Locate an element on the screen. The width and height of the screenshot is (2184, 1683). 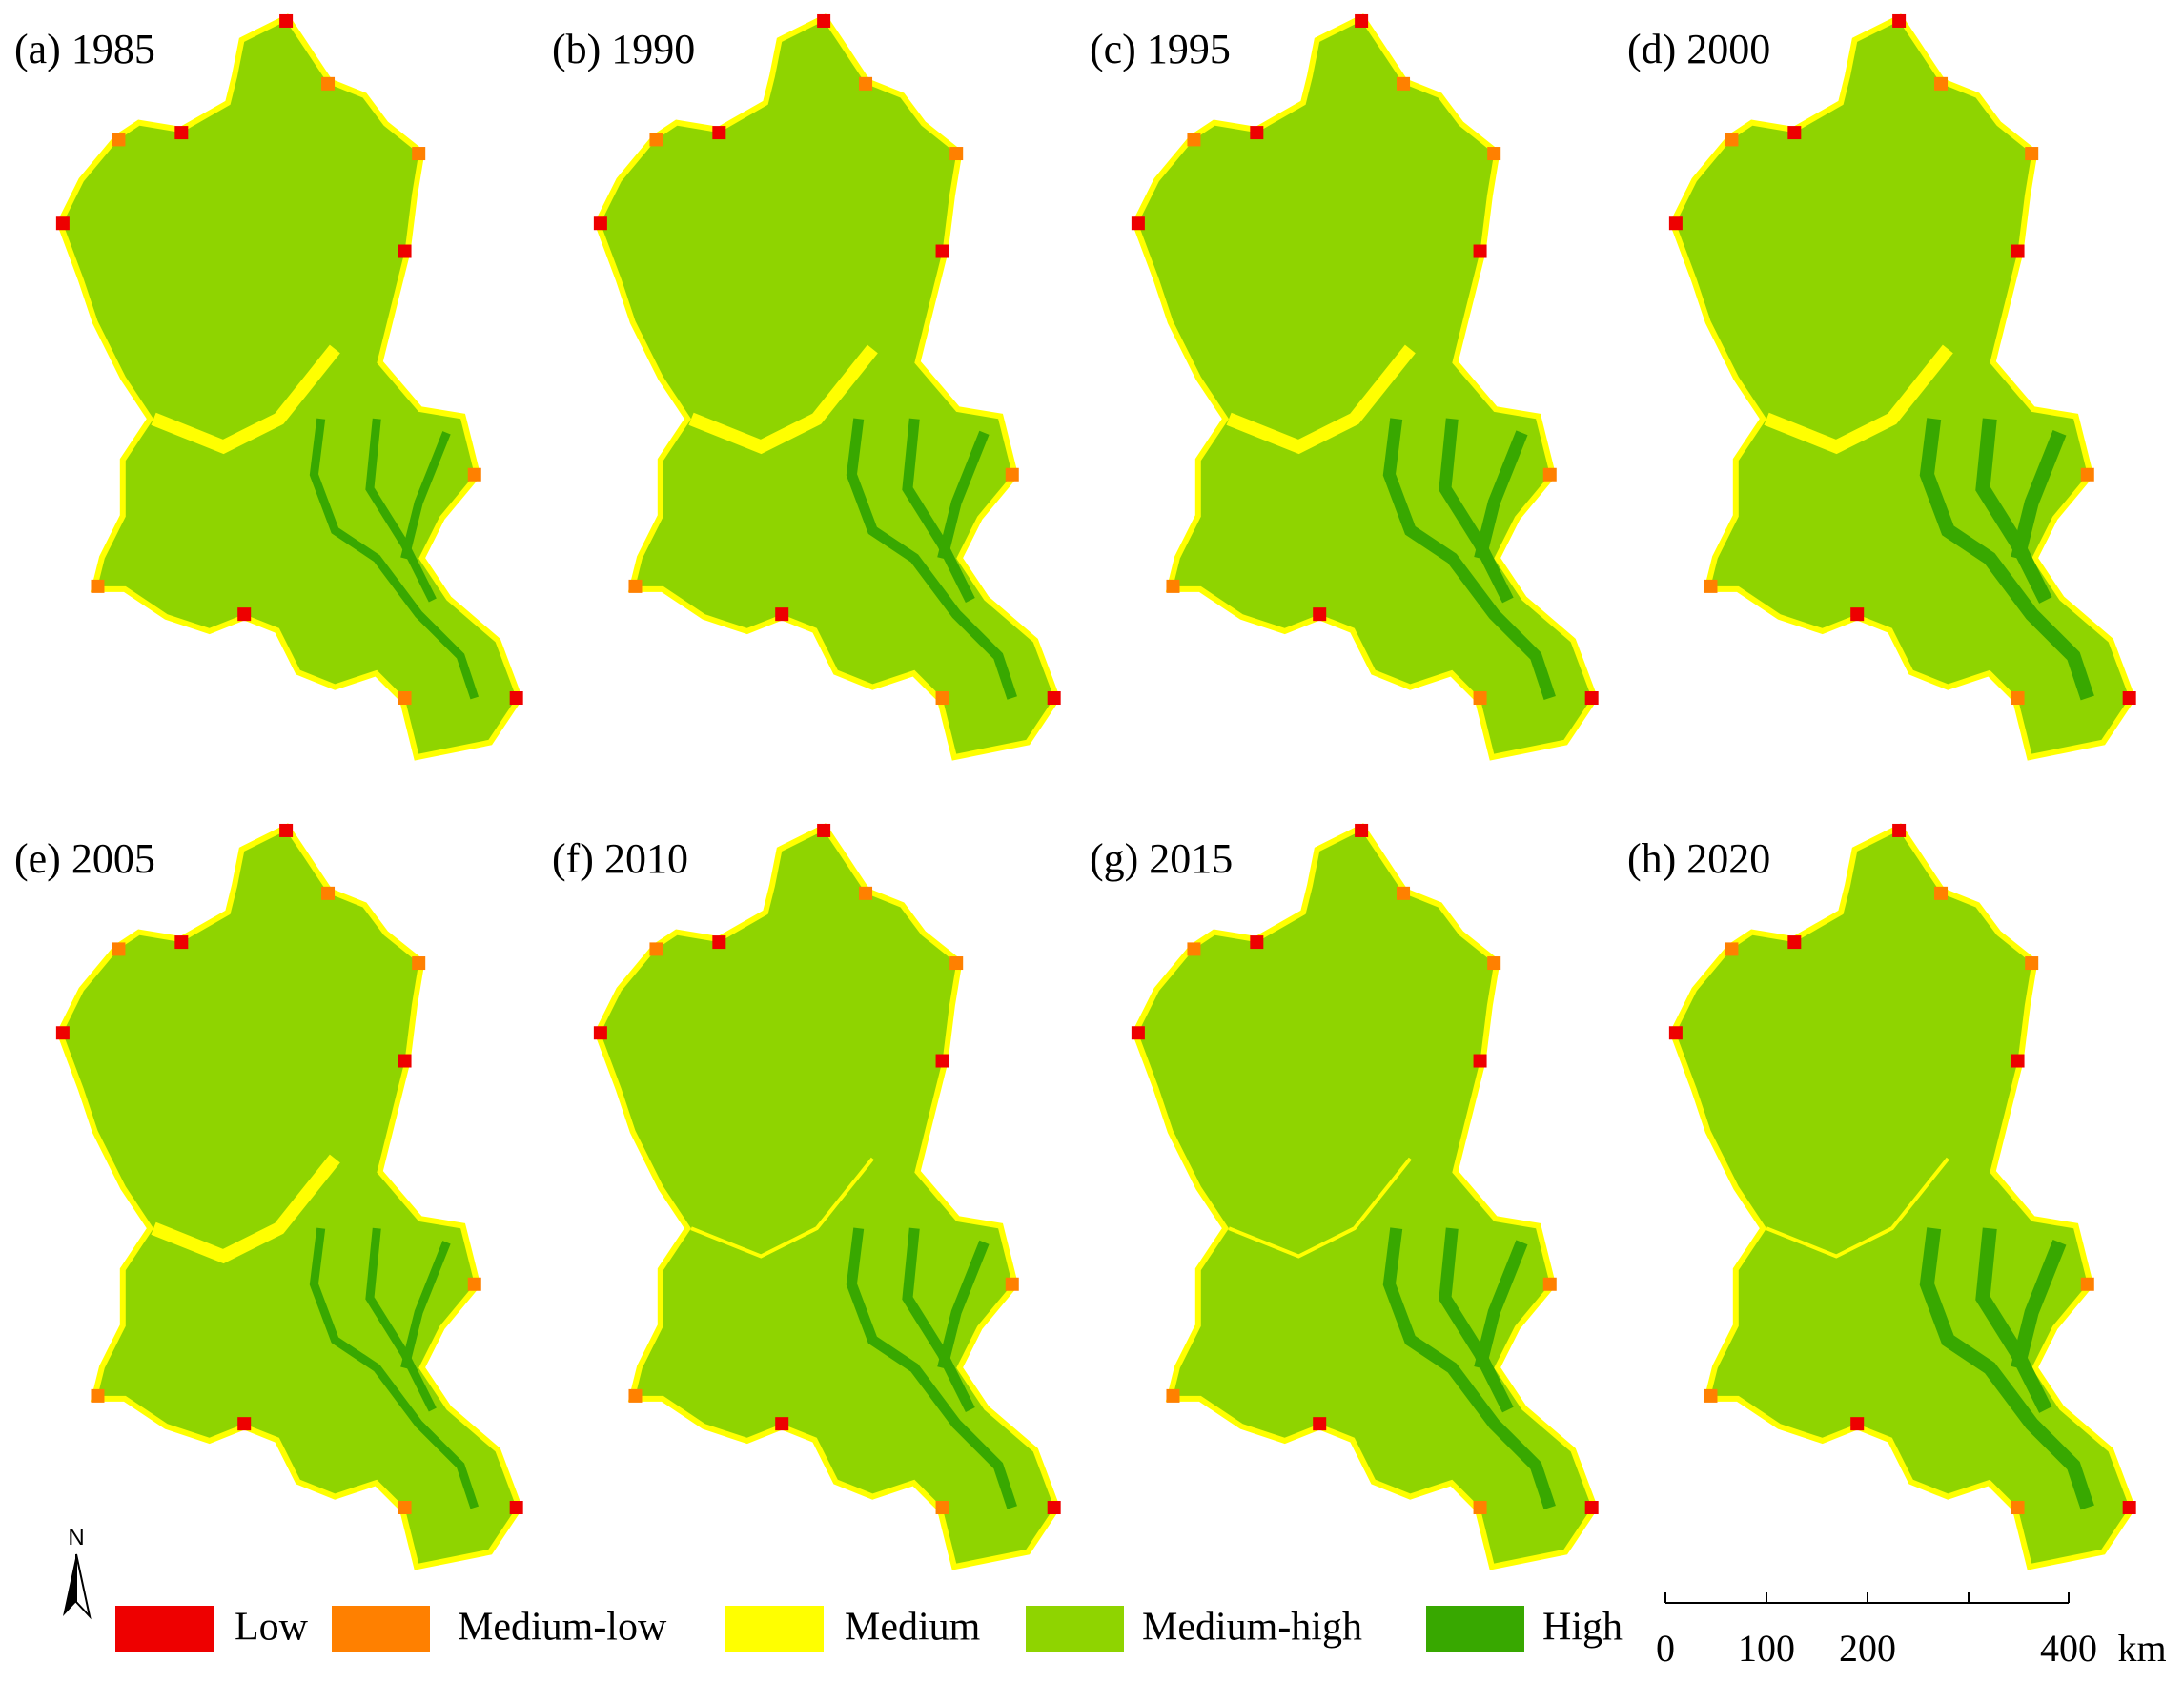
map-panel: (d) 2000 is located at coordinates (1882, 387).